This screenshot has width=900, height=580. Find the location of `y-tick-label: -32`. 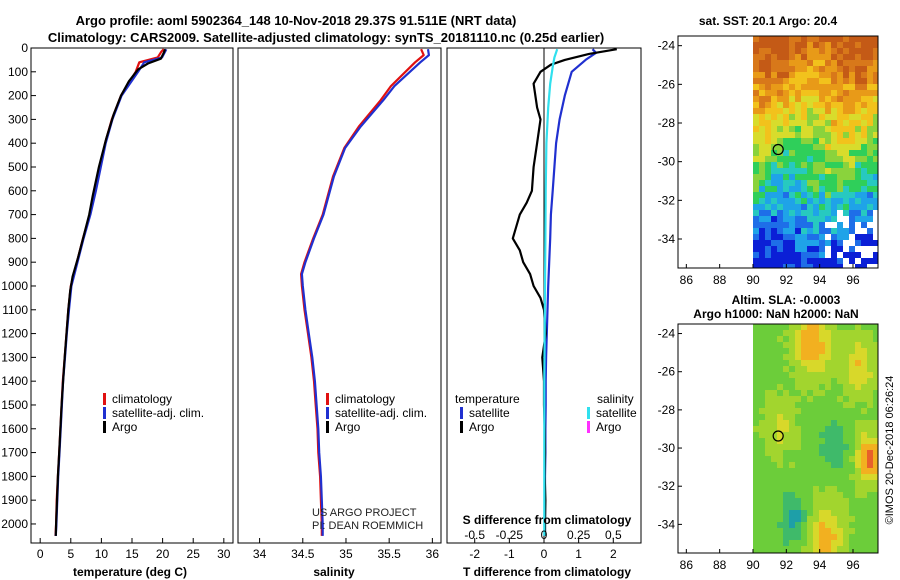

y-tick-label: -32 is located at coordinates (667, 486).